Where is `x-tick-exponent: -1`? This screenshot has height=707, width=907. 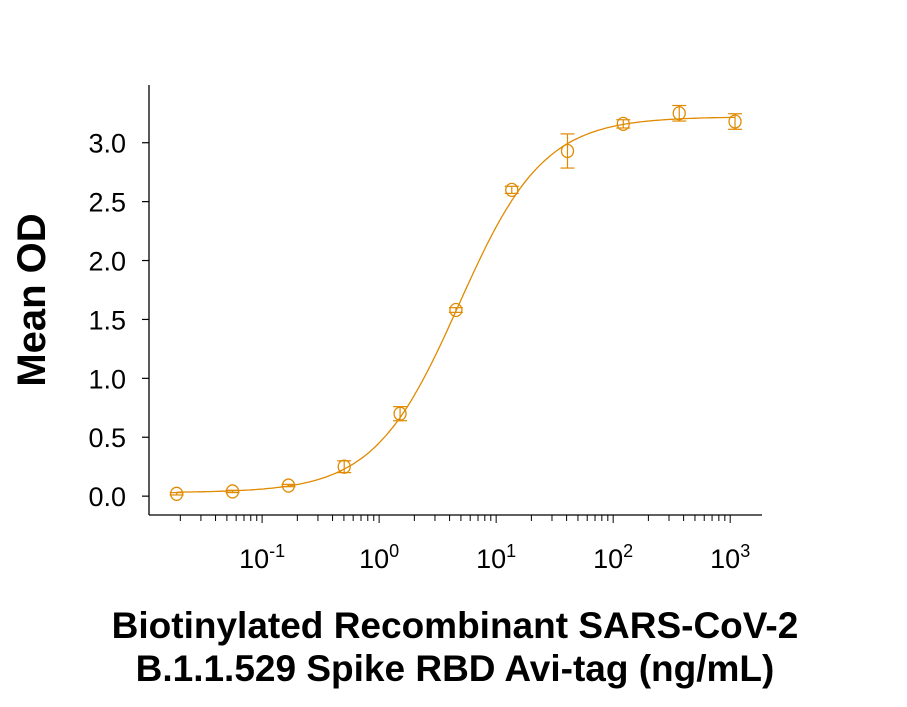 x-tick-exponent: -1 is located at coordinates (277, 551).